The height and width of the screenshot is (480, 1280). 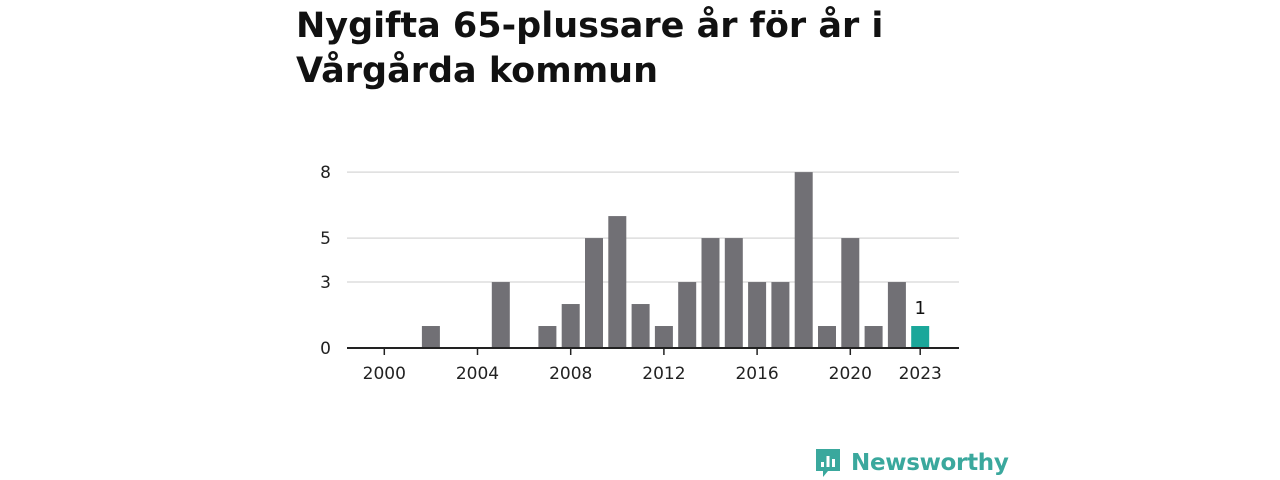 I want to click on x-tick-label: 2008, so click(x=570, y=374).